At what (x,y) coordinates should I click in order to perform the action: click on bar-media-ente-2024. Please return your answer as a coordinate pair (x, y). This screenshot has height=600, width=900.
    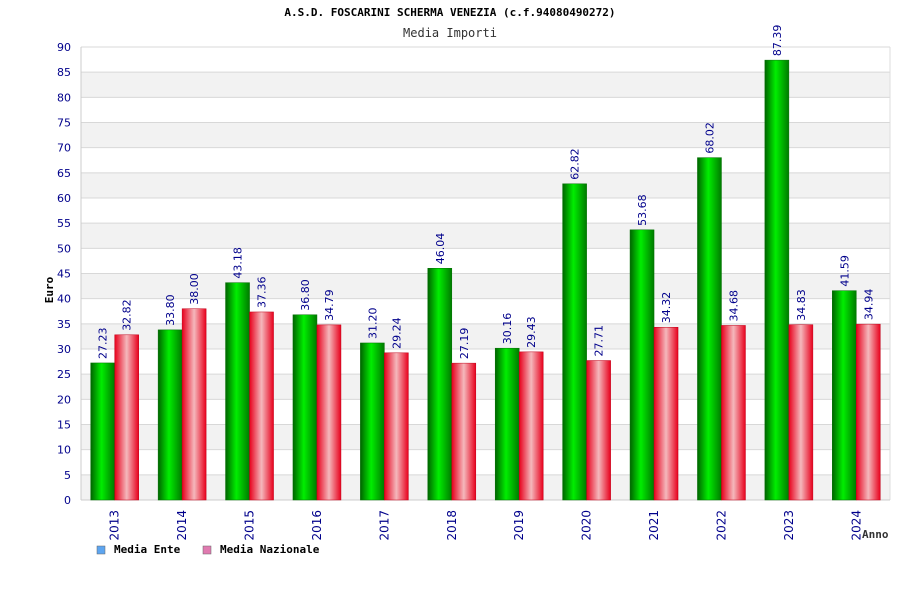
    Looking at the image, I should click on (844, 395).